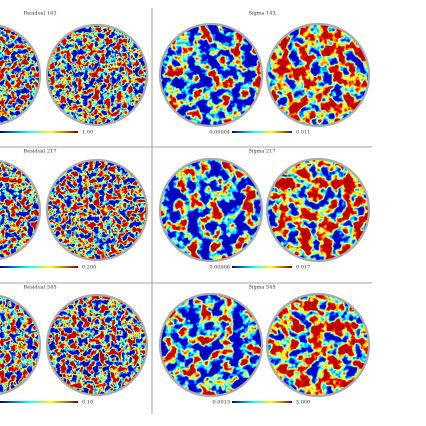 The image size is (426, 426). What do you see at coordinates (261, 152) in the screenshot?
I see `panel-title: Sigma 217` at bounding box center [261, 152].